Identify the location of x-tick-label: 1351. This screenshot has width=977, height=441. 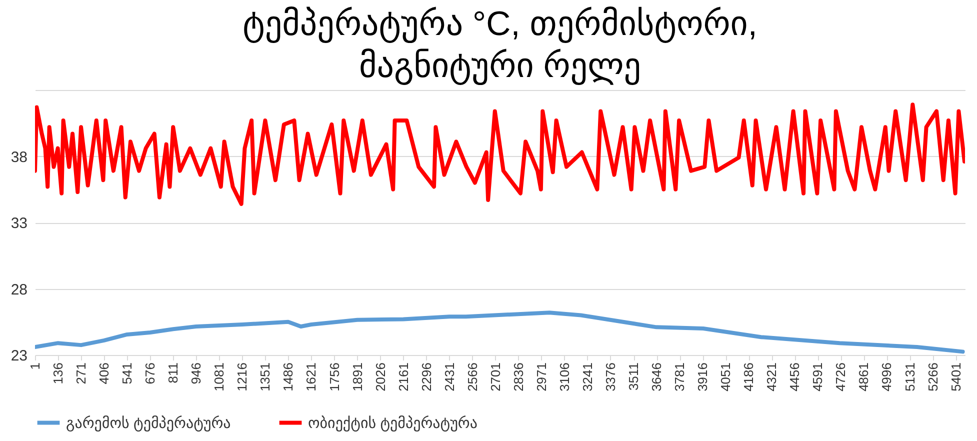
(265, 377).